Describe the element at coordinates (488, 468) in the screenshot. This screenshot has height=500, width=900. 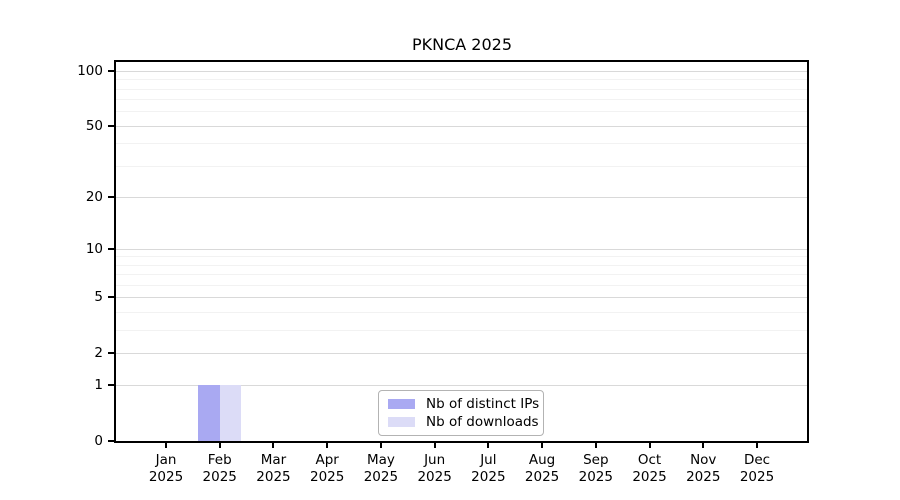
I see `x-tick-label: Jul 2025` at that location.